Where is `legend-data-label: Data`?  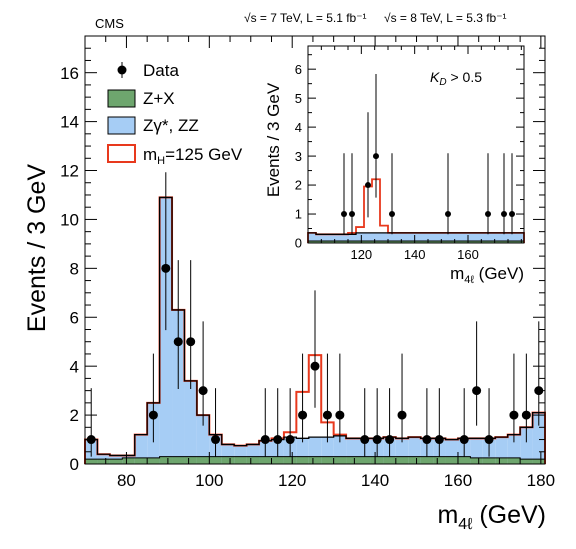 legend-data-label: Data is located at coordinates (161, 70).